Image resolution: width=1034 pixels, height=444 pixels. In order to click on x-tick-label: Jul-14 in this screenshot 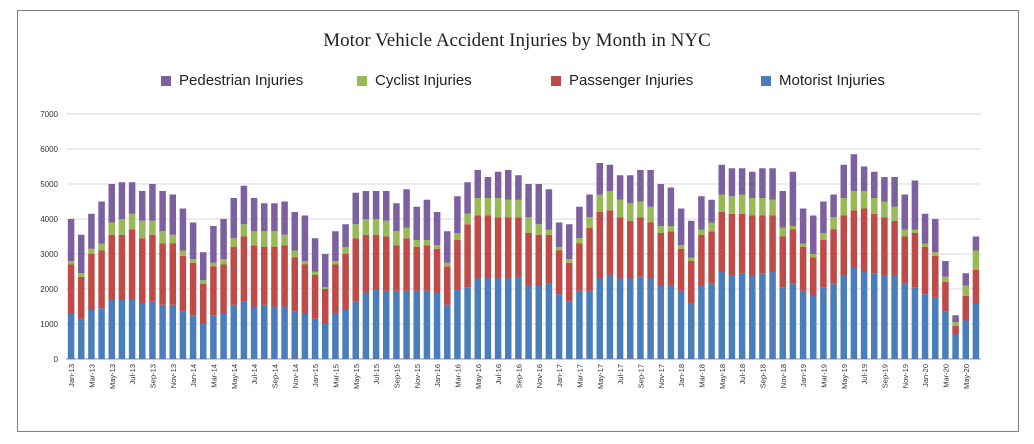, I will do `click(254, 374)`.